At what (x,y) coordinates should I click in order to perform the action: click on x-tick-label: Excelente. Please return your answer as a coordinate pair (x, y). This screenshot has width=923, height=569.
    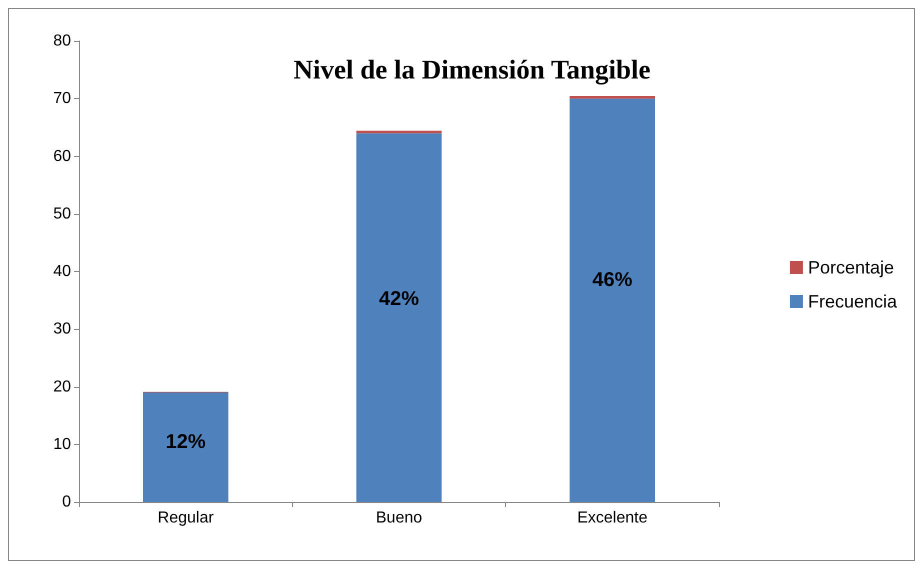
    Looking at the image, I should click on (612, 518).